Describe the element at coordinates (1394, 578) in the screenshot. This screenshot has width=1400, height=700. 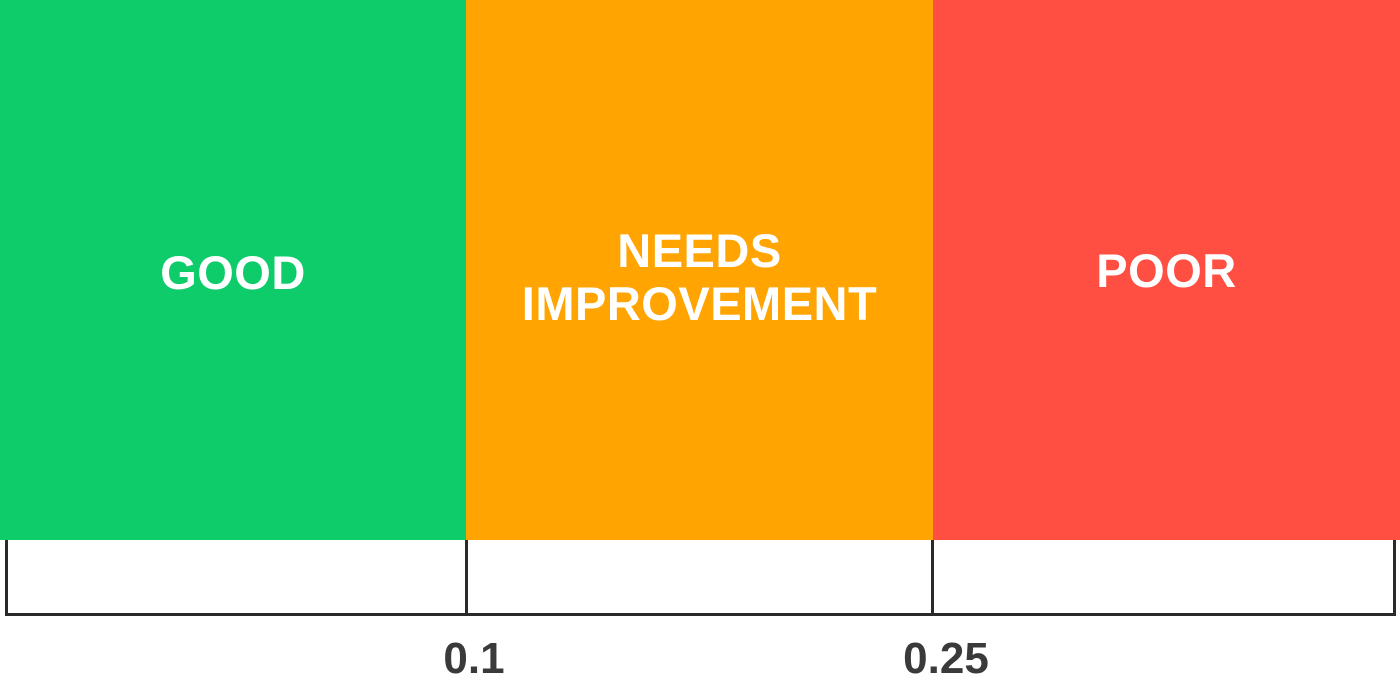
I see `axis-tick-end` at that location.